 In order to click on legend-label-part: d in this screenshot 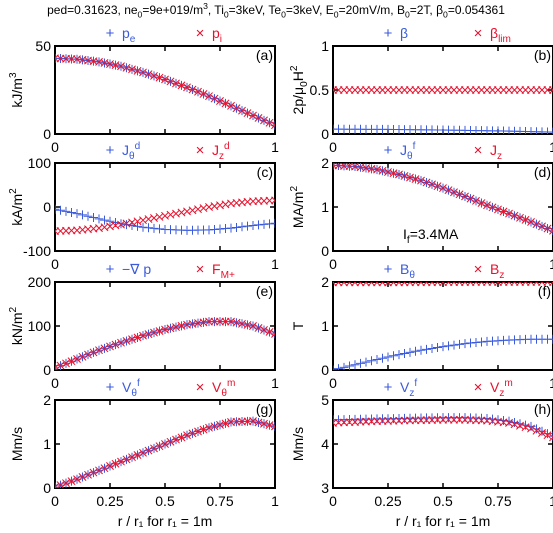, I will do `click(227, 146)`.